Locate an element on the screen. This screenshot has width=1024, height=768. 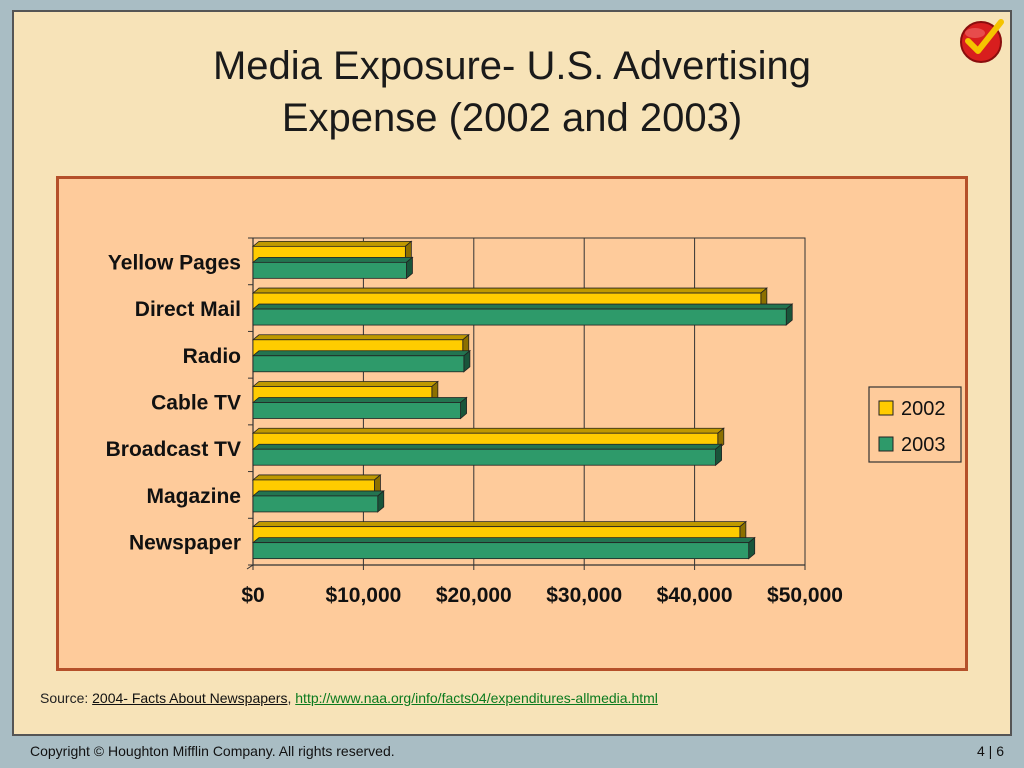
category-label: Magazine is located at coordinates (193, 496).